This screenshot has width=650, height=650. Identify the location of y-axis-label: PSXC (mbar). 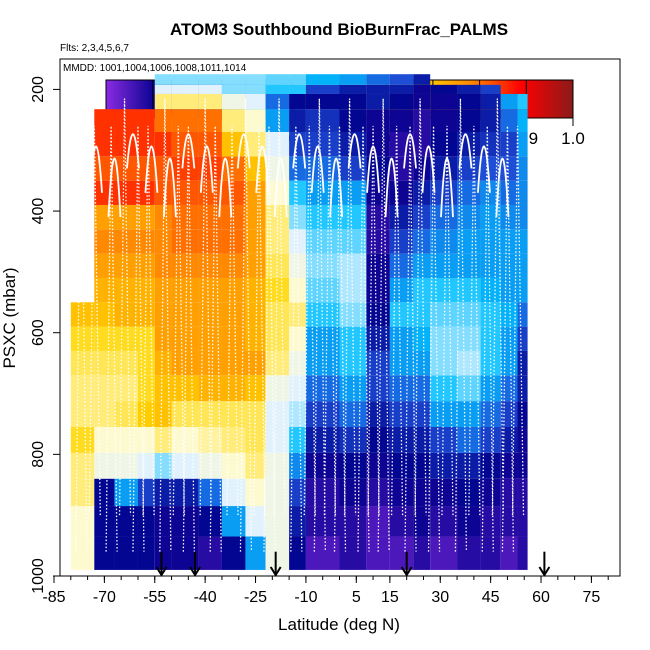
(9, 317).